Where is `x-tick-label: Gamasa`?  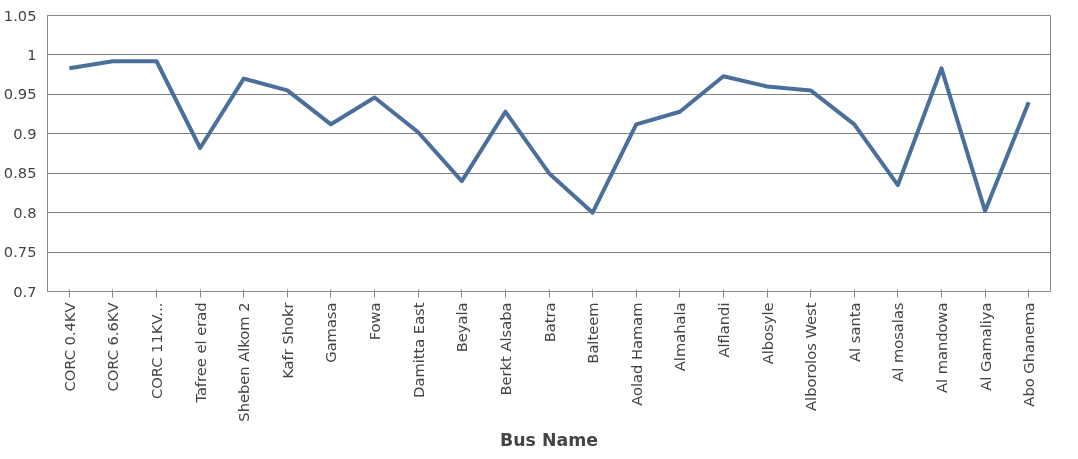 x-tick-label: Gamasa is located at coordinates (331, 332).